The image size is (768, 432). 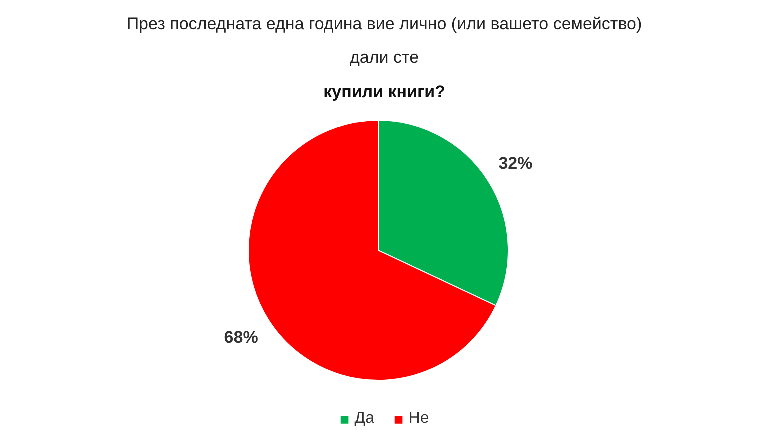 What do you see at coordinates (384, 40) in the screenshot?
I see `chart-title: През последната една година вие лично (или вашето семейство) дали сте` at bounding box center [384, 40].